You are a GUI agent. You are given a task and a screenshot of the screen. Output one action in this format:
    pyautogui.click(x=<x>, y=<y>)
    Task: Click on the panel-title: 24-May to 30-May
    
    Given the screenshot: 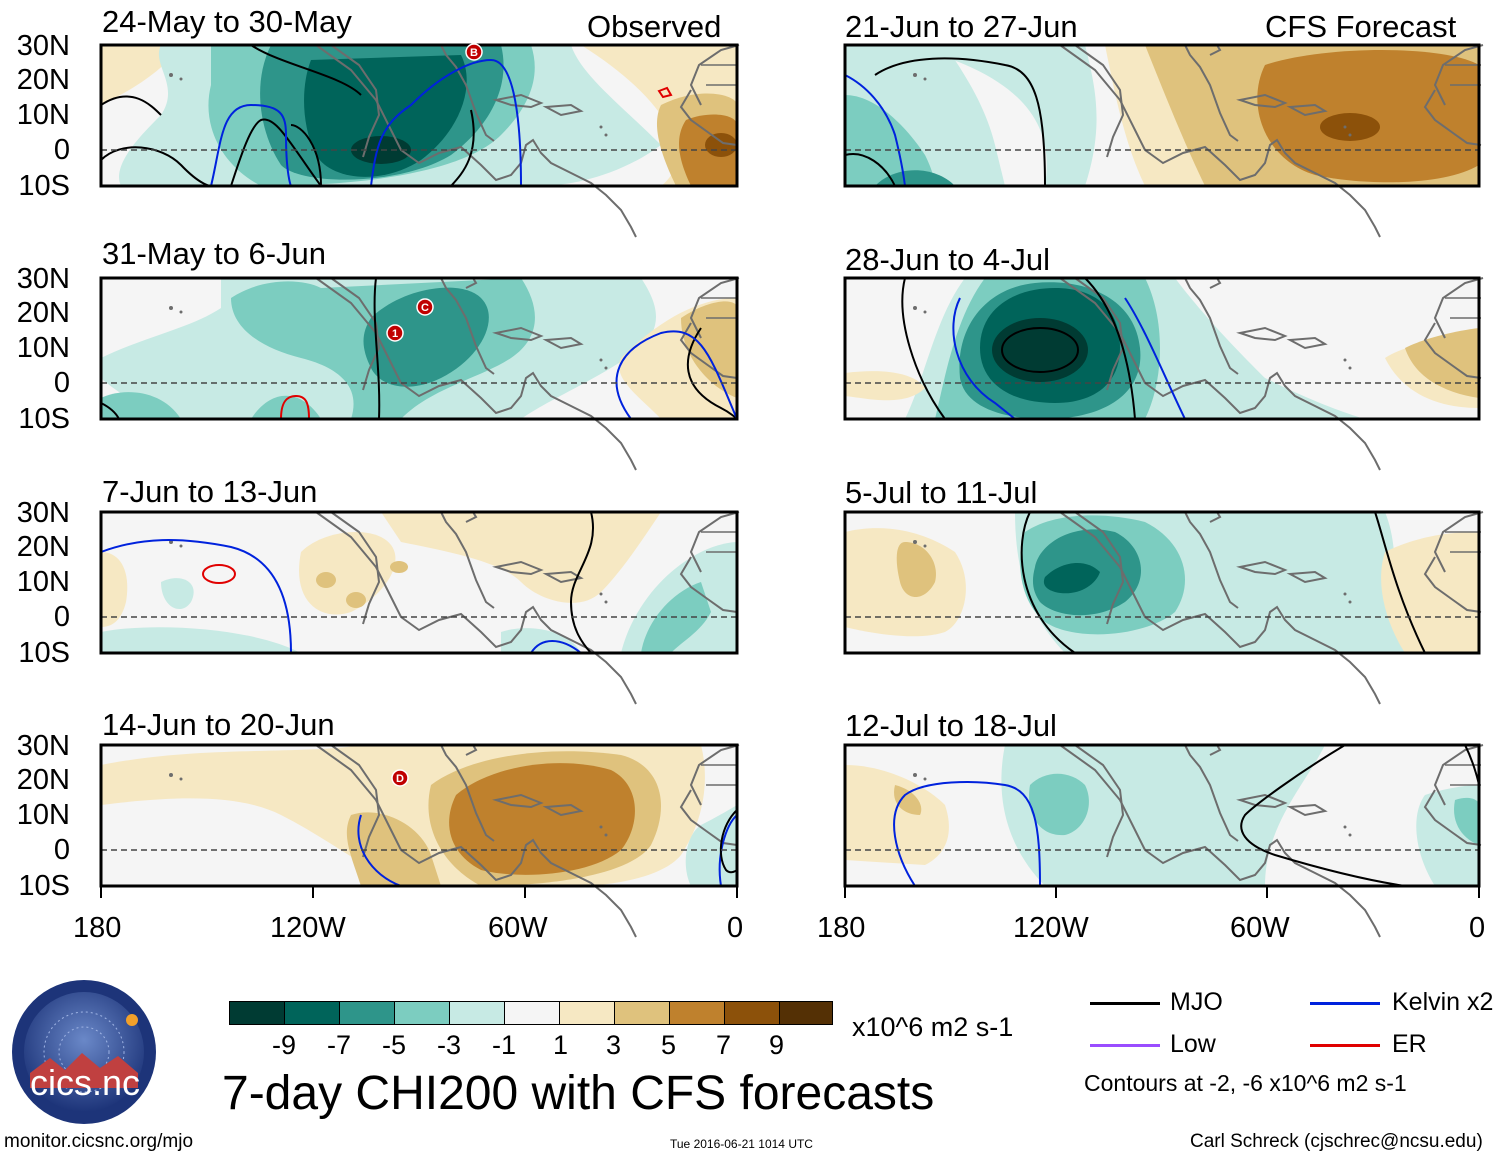 What is the action you would take?
    pyautogui.click(x=227, y=21)
    